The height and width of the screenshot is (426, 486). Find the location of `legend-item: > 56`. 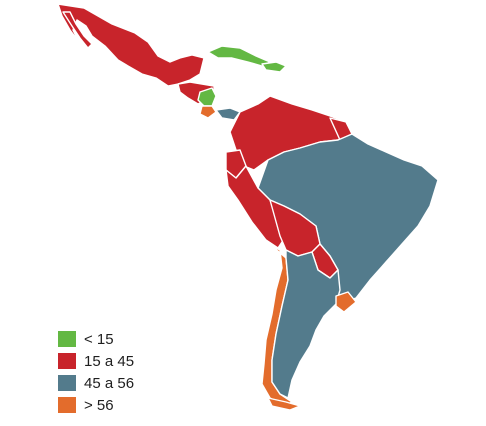

legend-item: > 56 is located at coordinates (96, 405).